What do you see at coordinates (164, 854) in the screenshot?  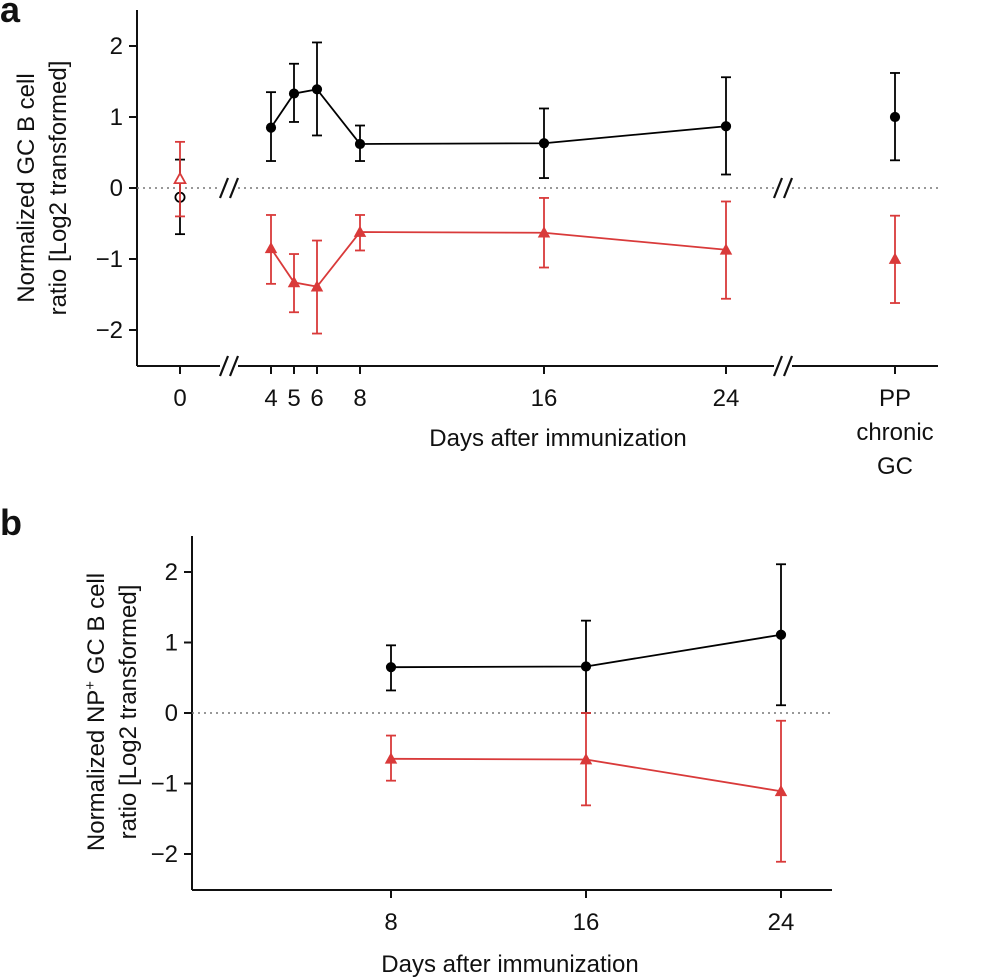 I see `panel-b-ytick-label: −2` at bounding box center [164, 854].